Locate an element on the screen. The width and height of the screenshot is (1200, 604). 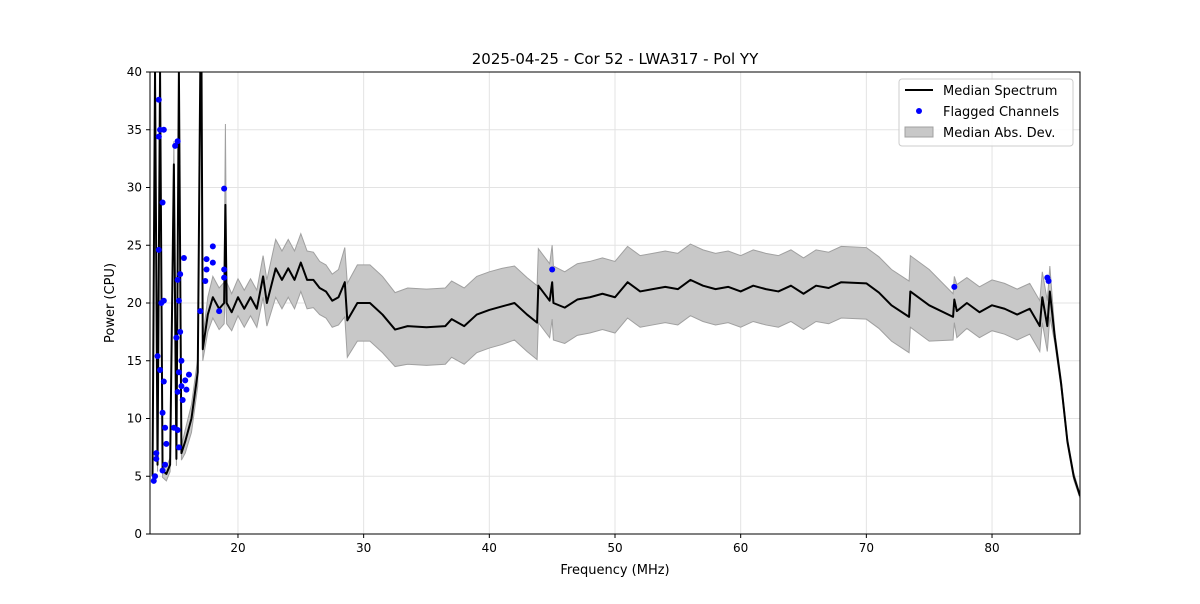
x-tick-label: 40 is located at coordinates (489, 548).